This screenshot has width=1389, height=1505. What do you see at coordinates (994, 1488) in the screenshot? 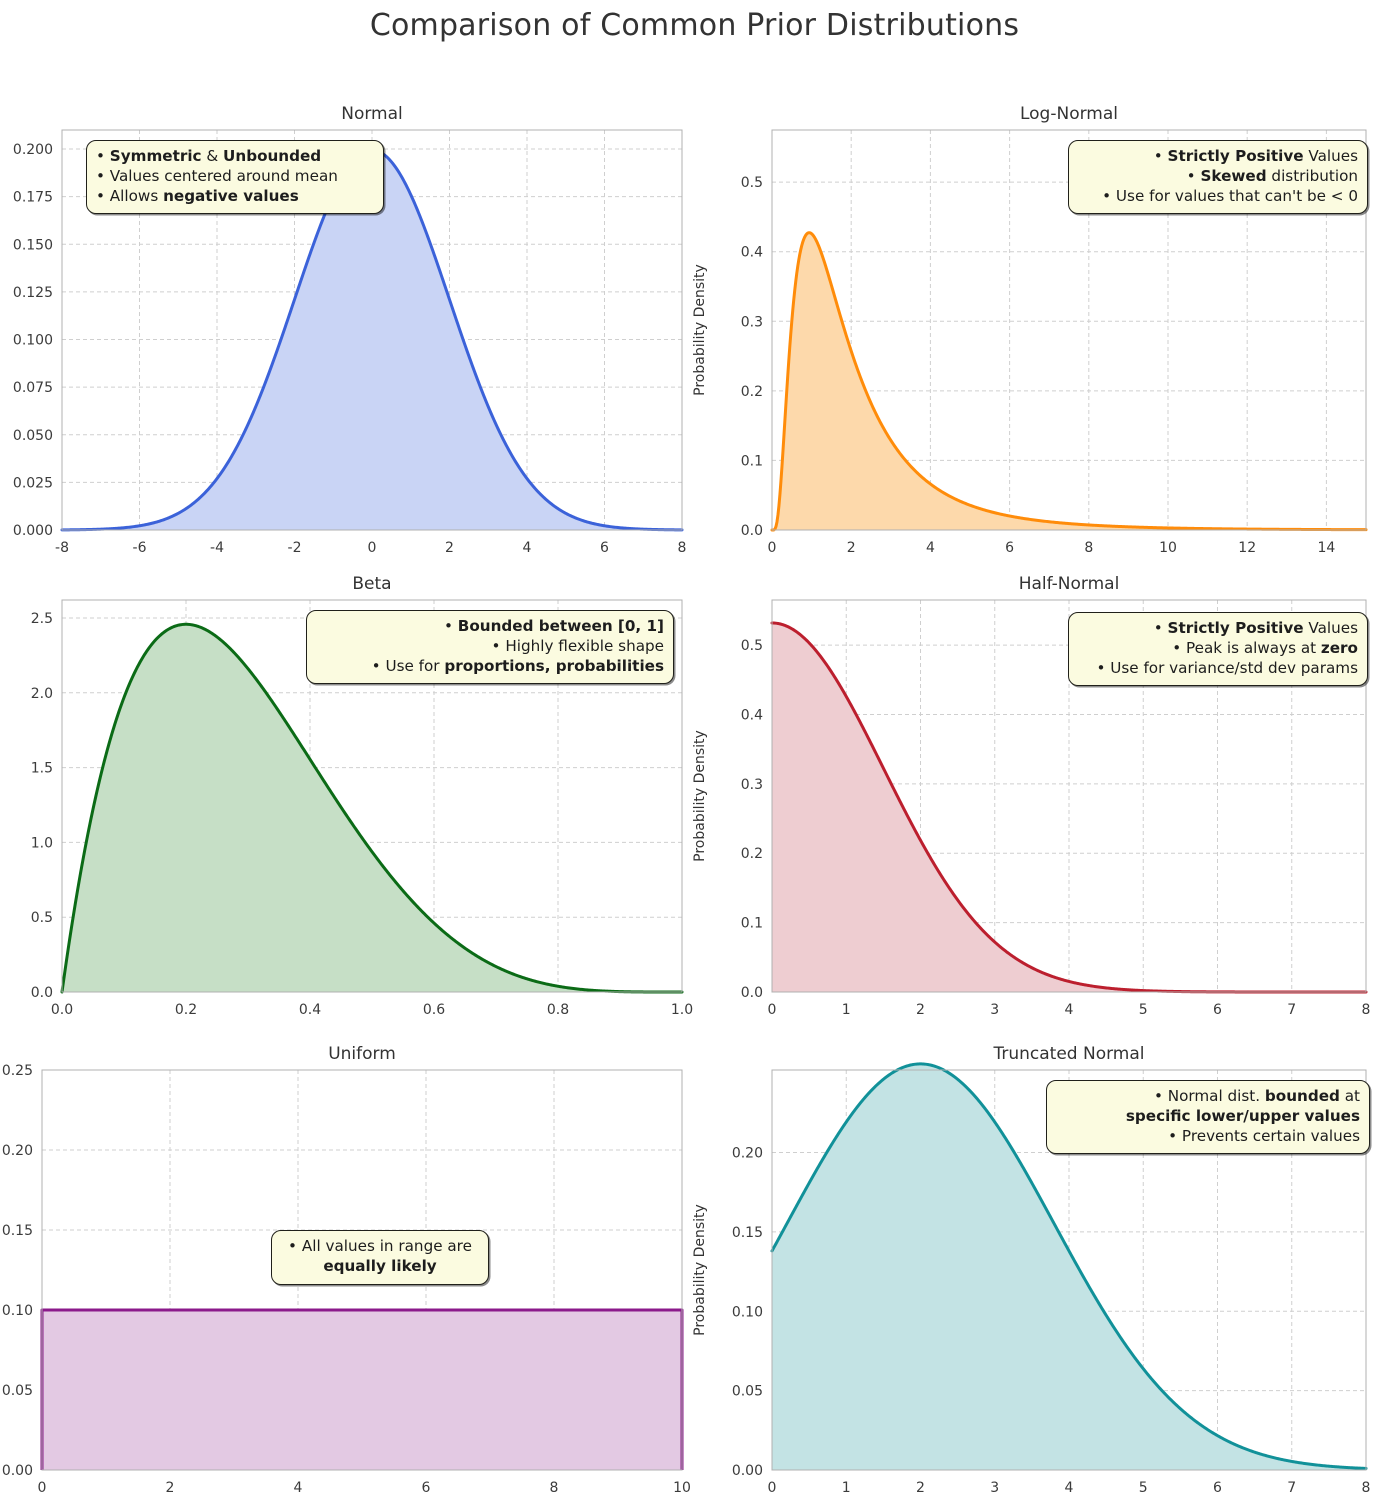
I see `x-tick-label: 3` at bounding box center [994, 1488].